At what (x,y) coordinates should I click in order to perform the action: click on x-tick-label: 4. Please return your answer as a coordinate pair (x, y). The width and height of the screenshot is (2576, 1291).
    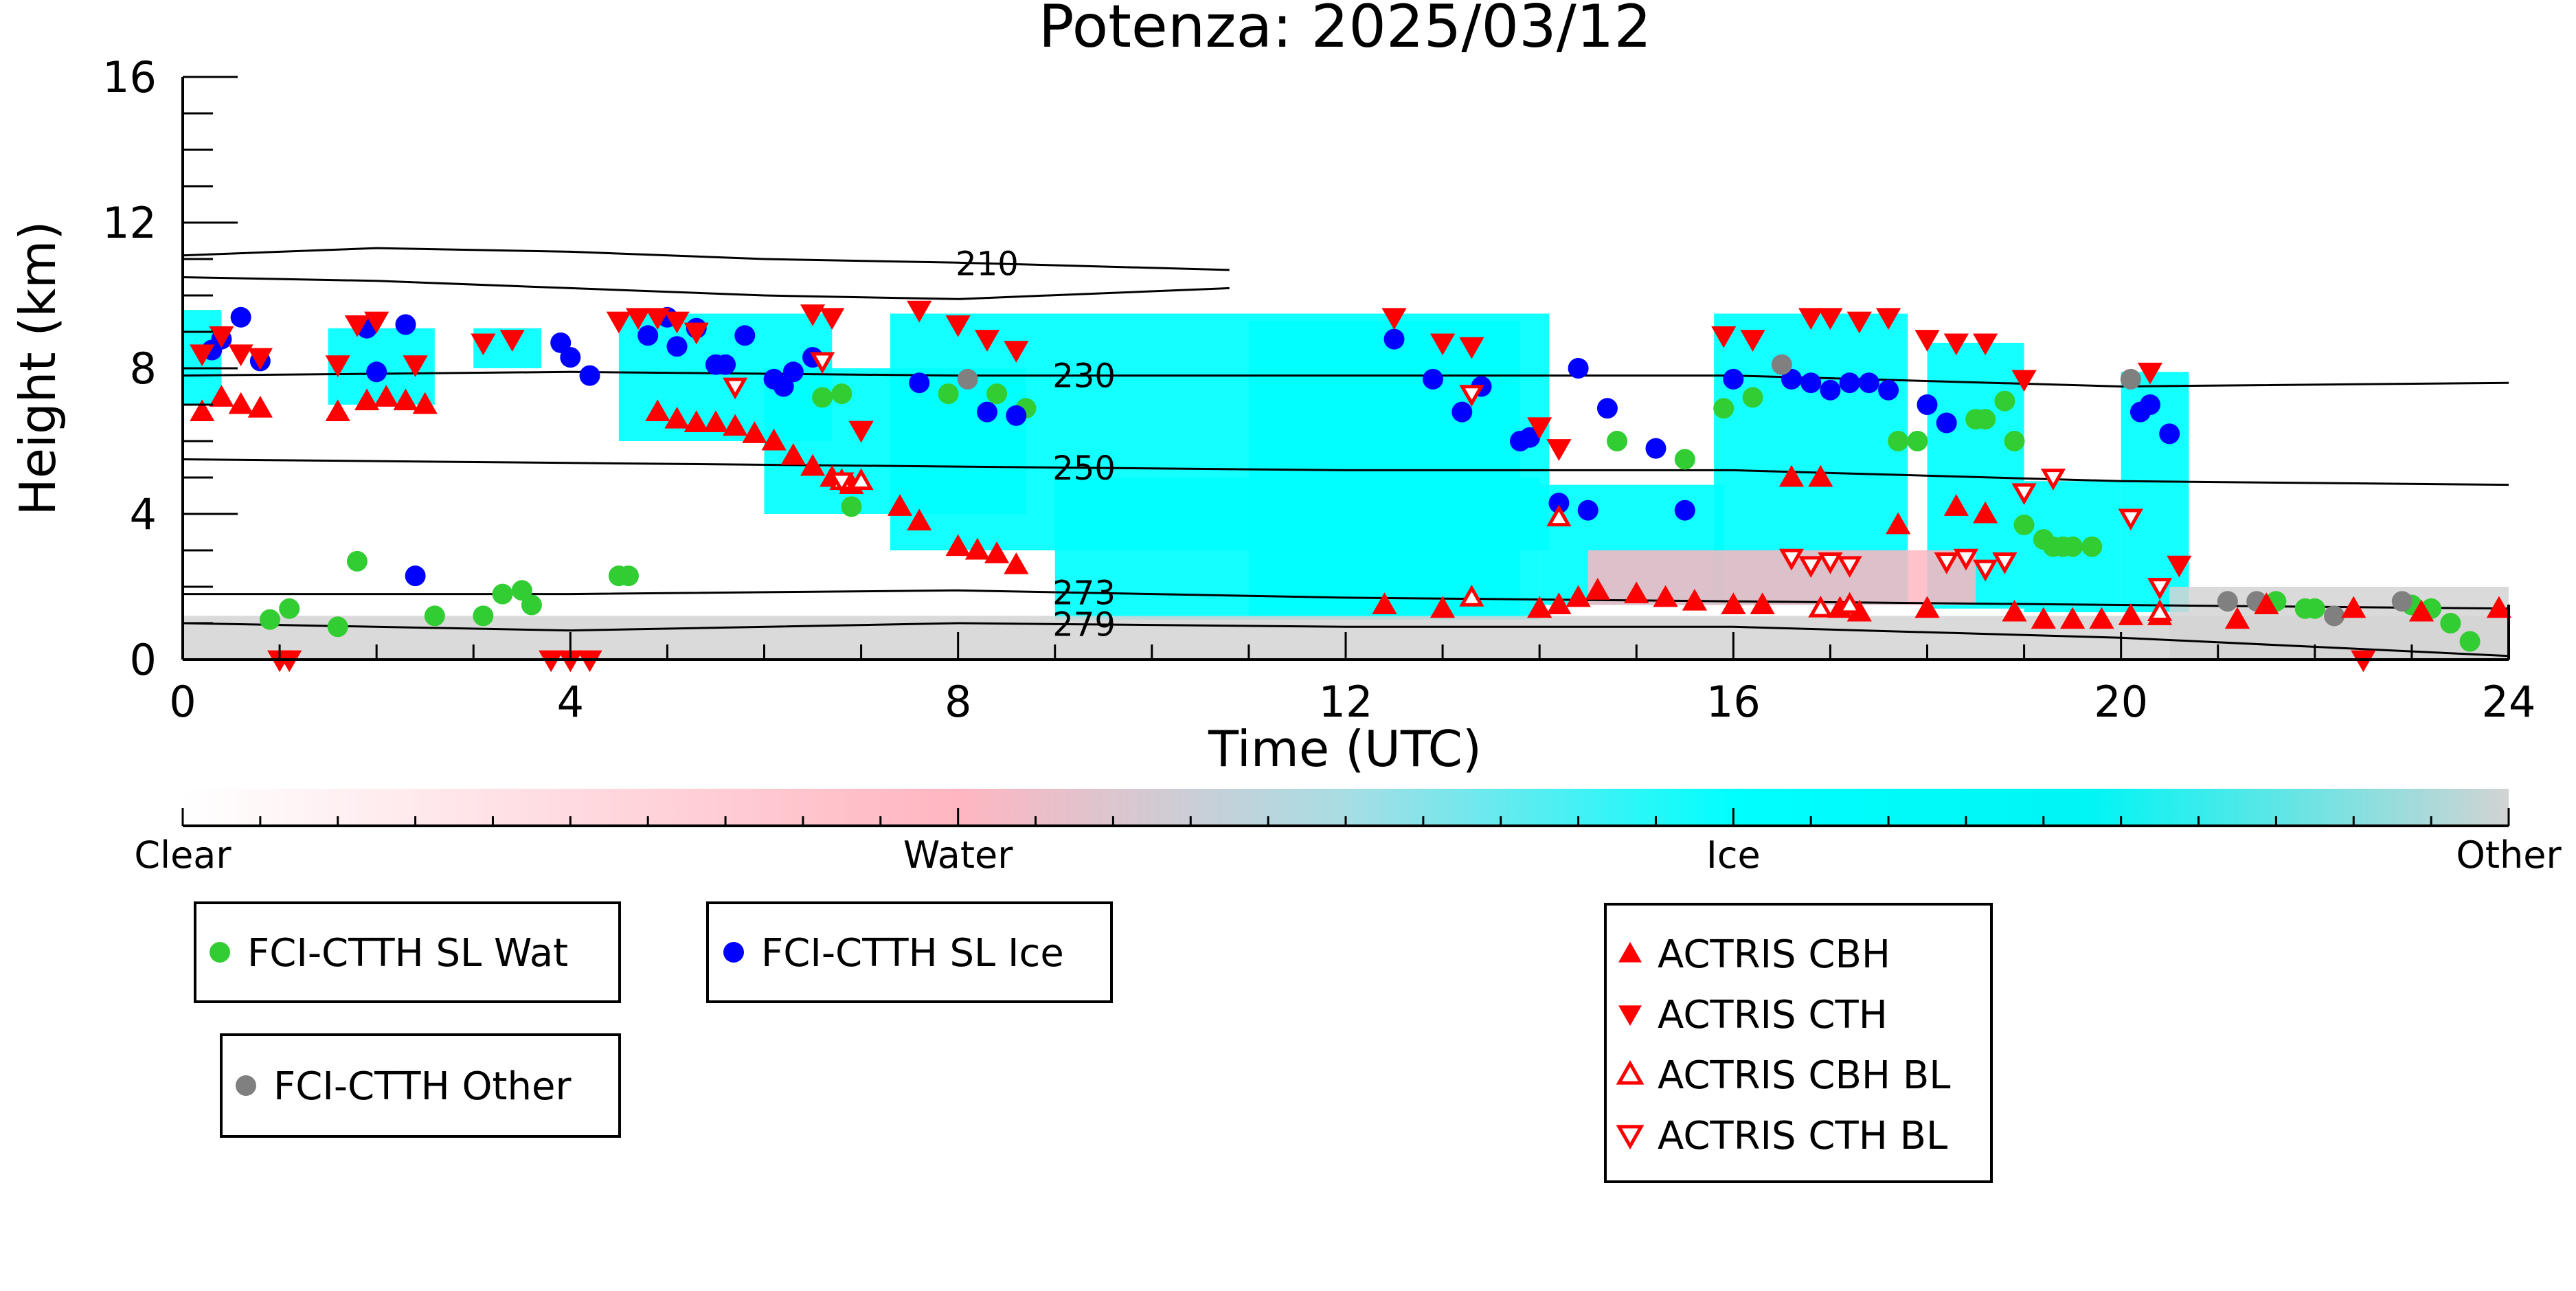
    Looking at the image, I should click on (570, 702).